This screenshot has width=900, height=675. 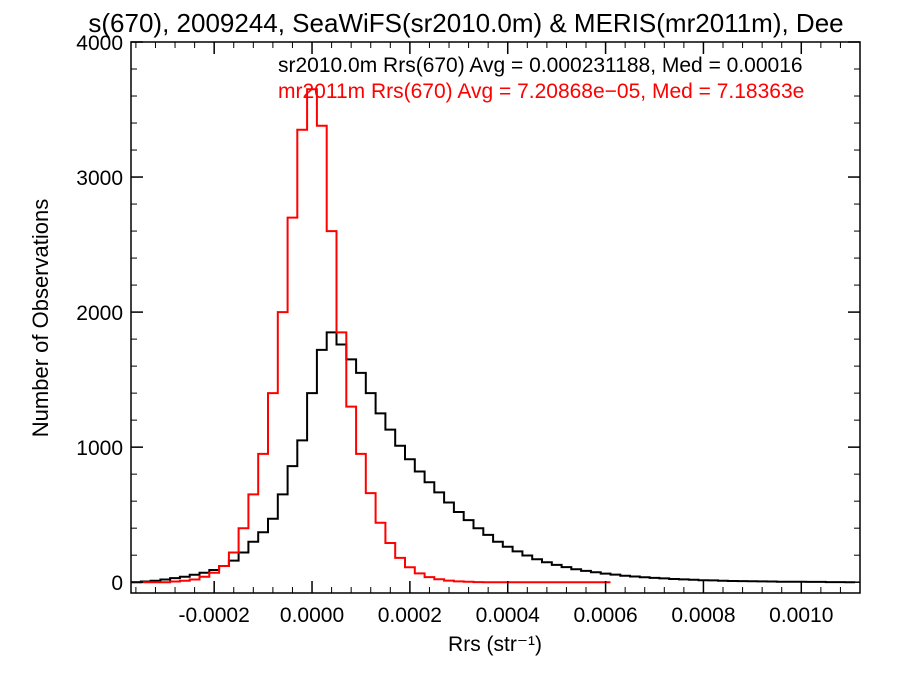 I want to click on x-tick-label: 0.0002, so click(x=410, y=615).